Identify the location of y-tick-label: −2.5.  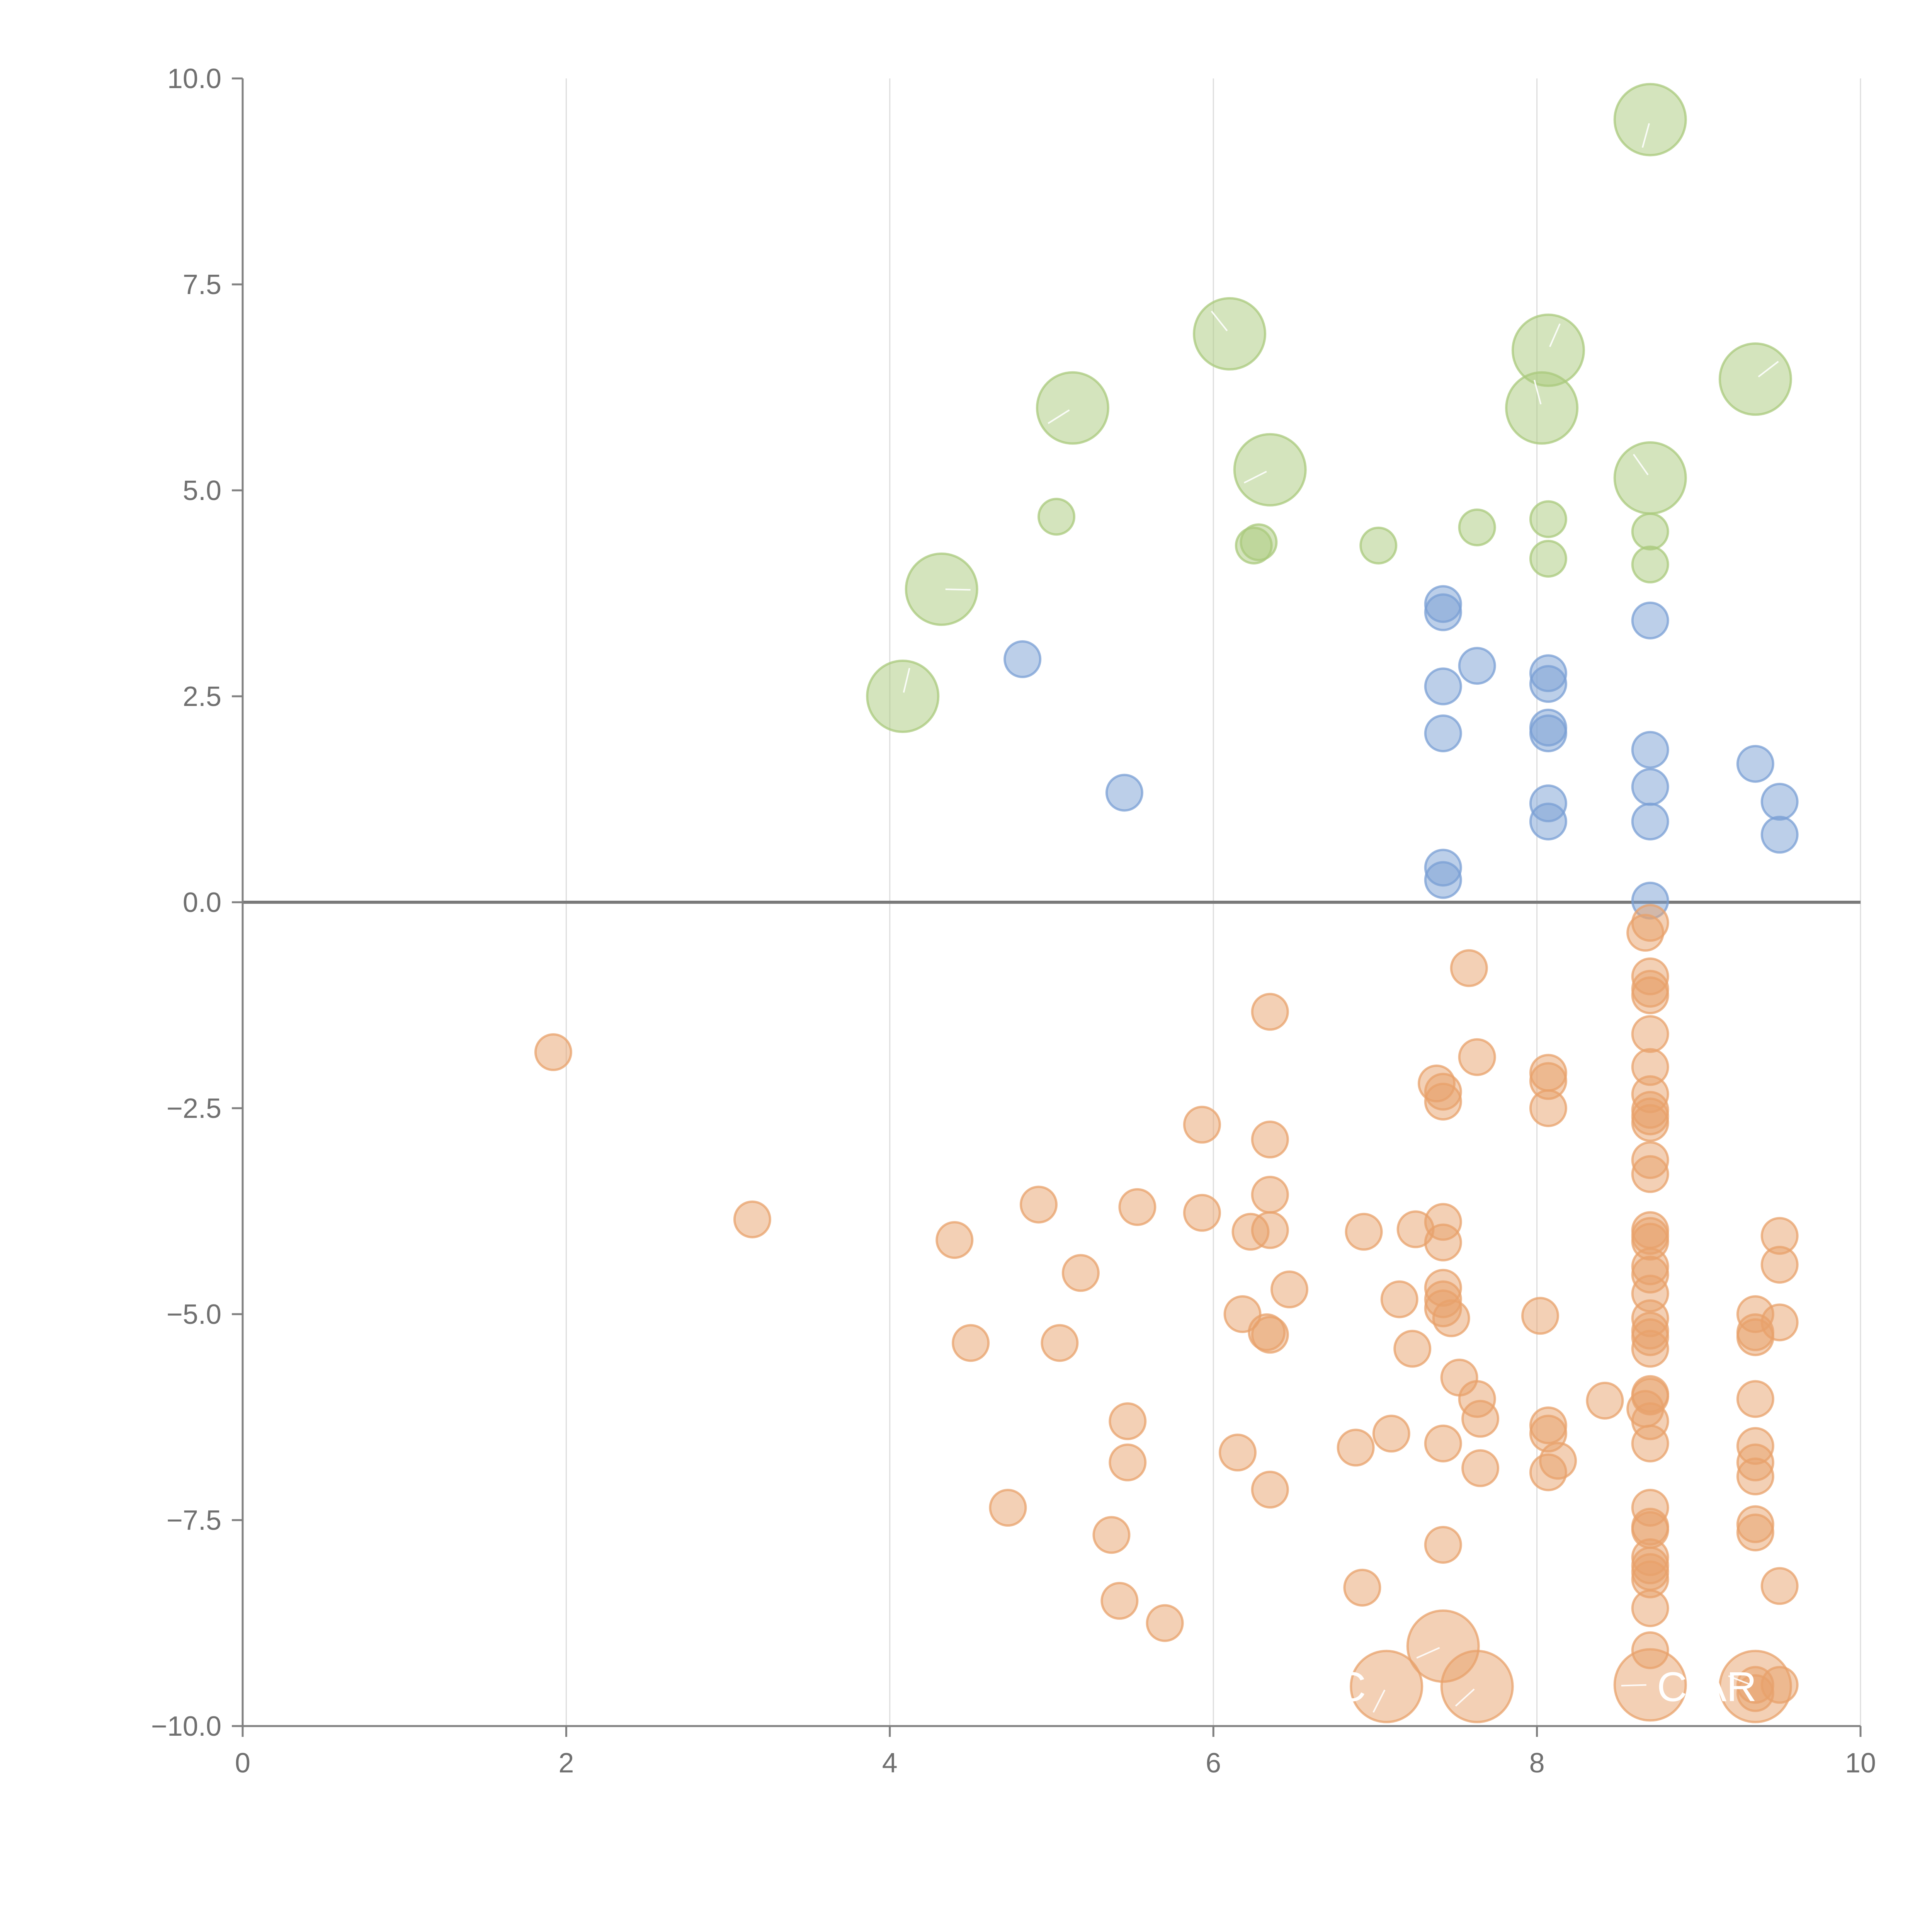
(194, 1108).